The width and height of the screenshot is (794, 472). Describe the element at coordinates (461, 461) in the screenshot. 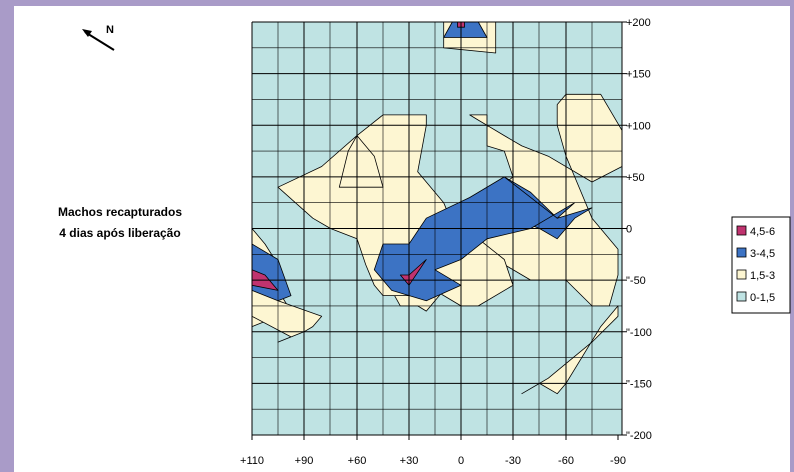

I see `x-tick-label: 0` at that location.